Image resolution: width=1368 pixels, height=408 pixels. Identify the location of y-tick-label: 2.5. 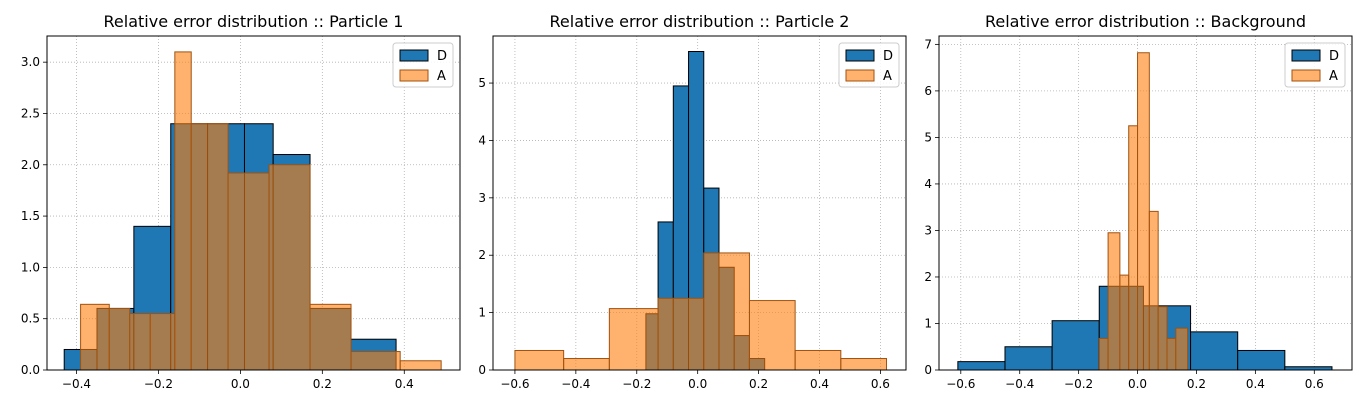
(30, 113).